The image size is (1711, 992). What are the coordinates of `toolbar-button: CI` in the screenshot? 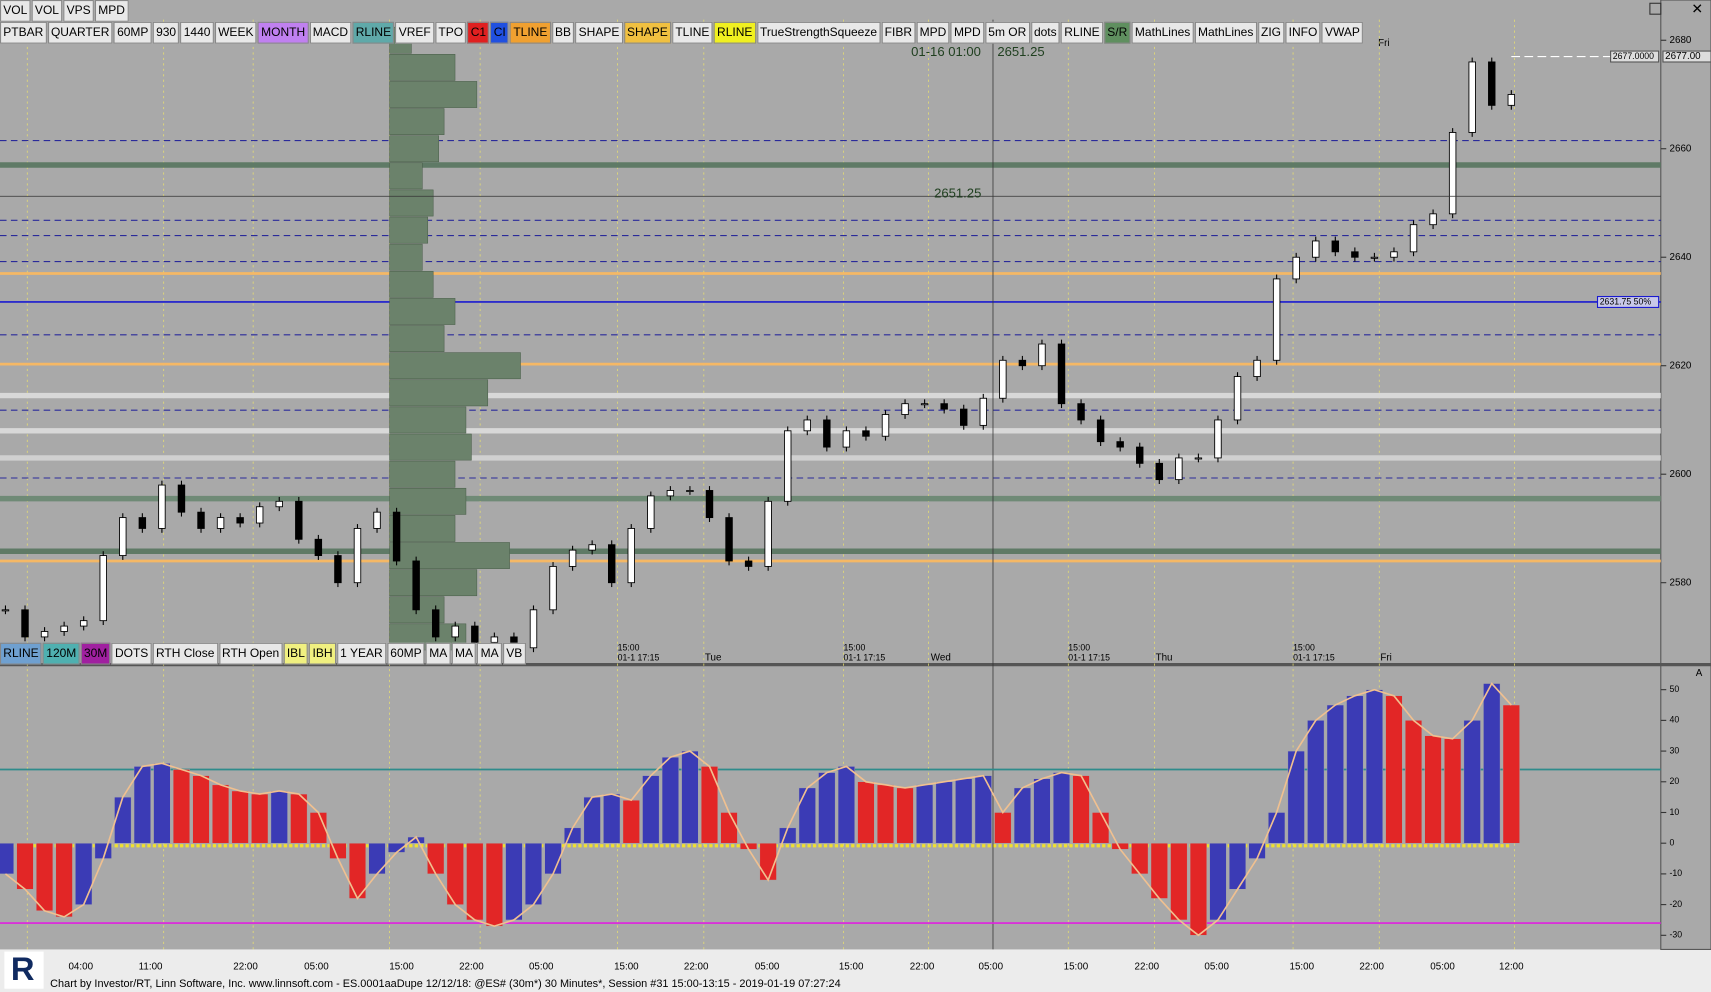 It's located at (499, 32).